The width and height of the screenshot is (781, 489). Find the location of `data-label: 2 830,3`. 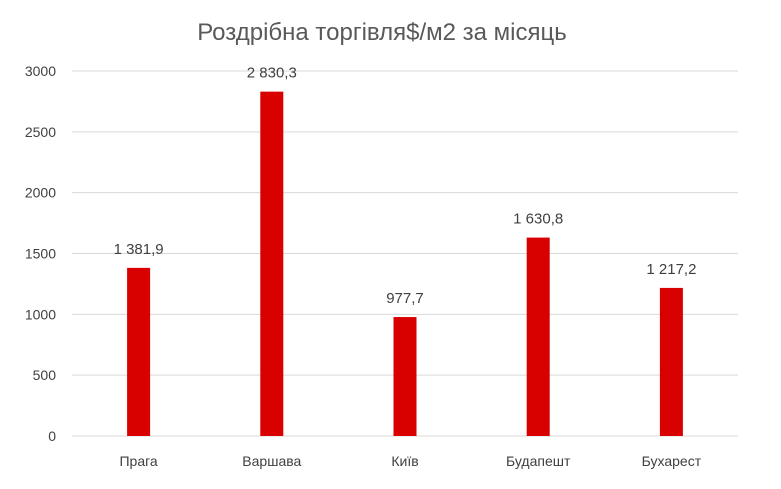

data-label: 2 830,3 is located at coordinates (272, 73).